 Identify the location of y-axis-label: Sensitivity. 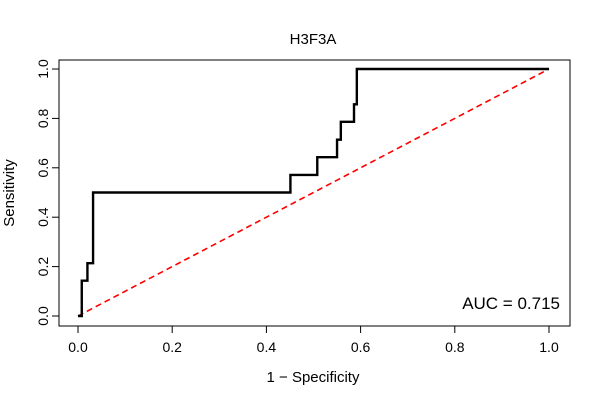
(9, 193).